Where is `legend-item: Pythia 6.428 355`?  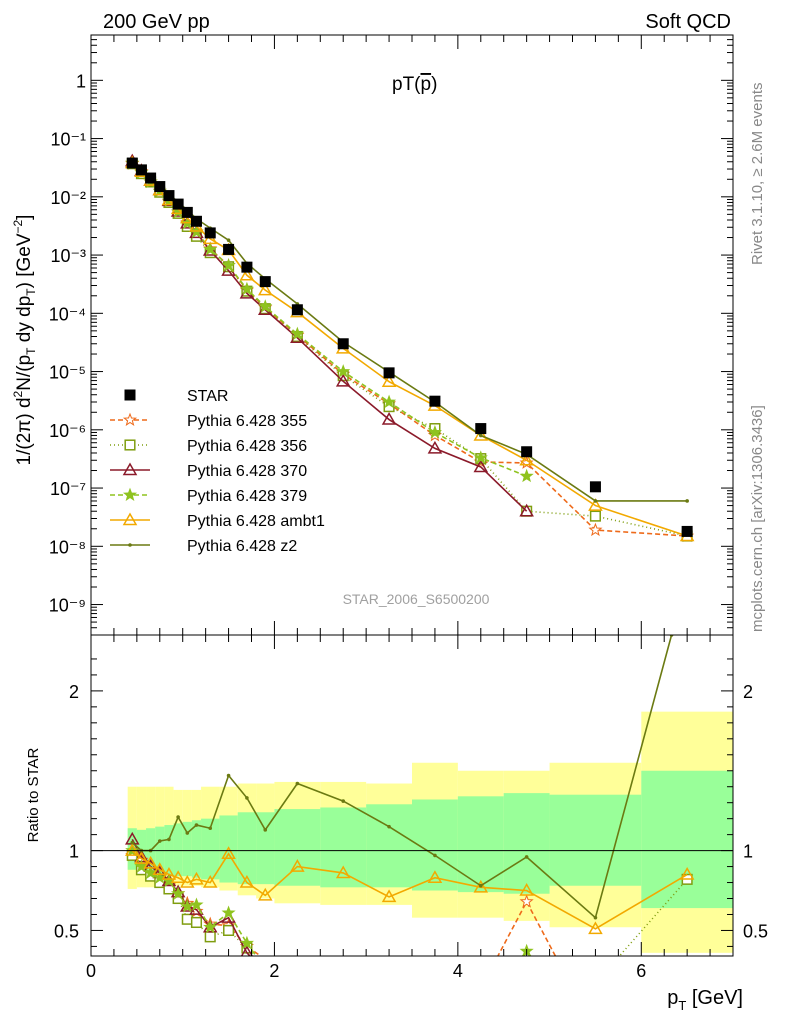 legend-item: Pythia 6.428 355 is located at coordinates (208, 421).